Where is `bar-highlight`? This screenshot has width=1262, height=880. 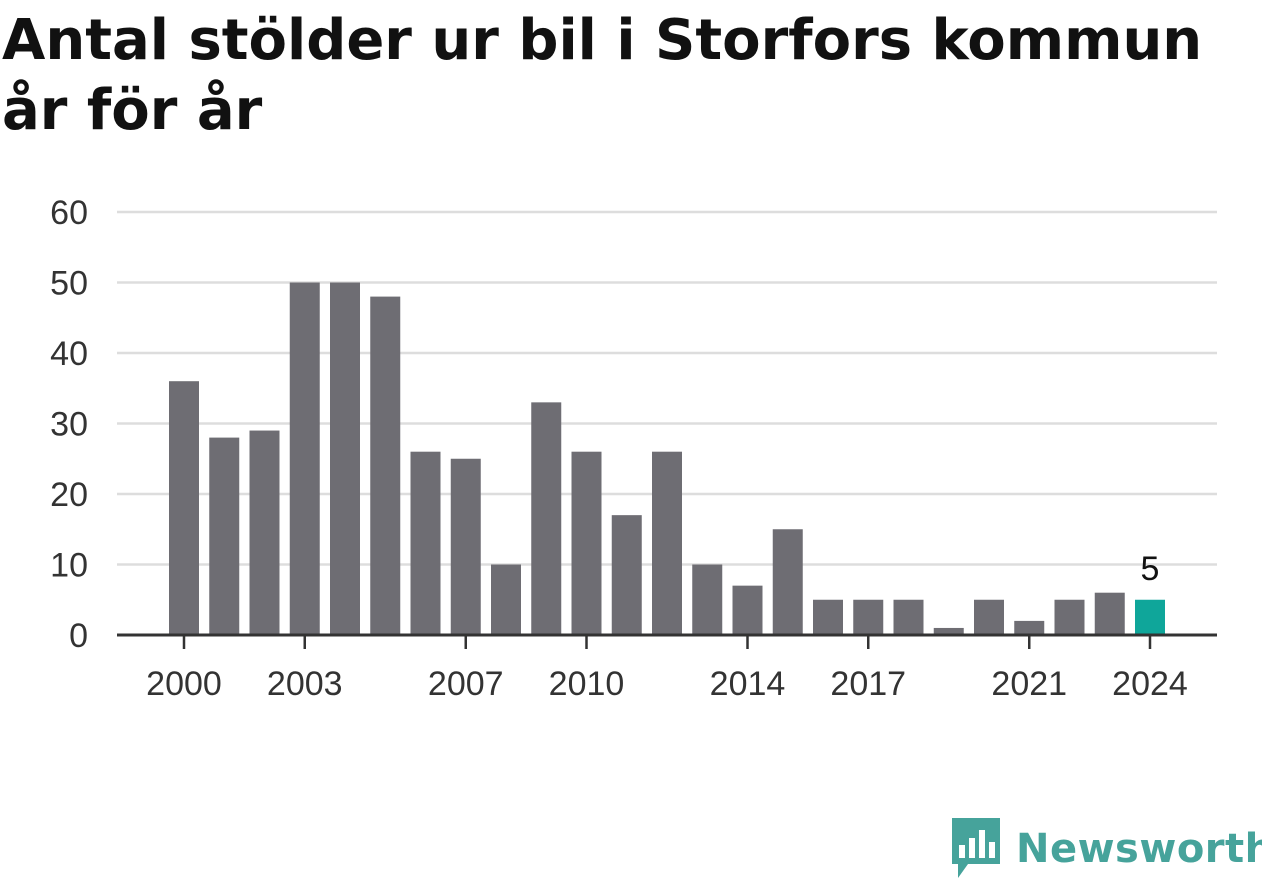
bar-highlight is located at coordinates (1150, 617).